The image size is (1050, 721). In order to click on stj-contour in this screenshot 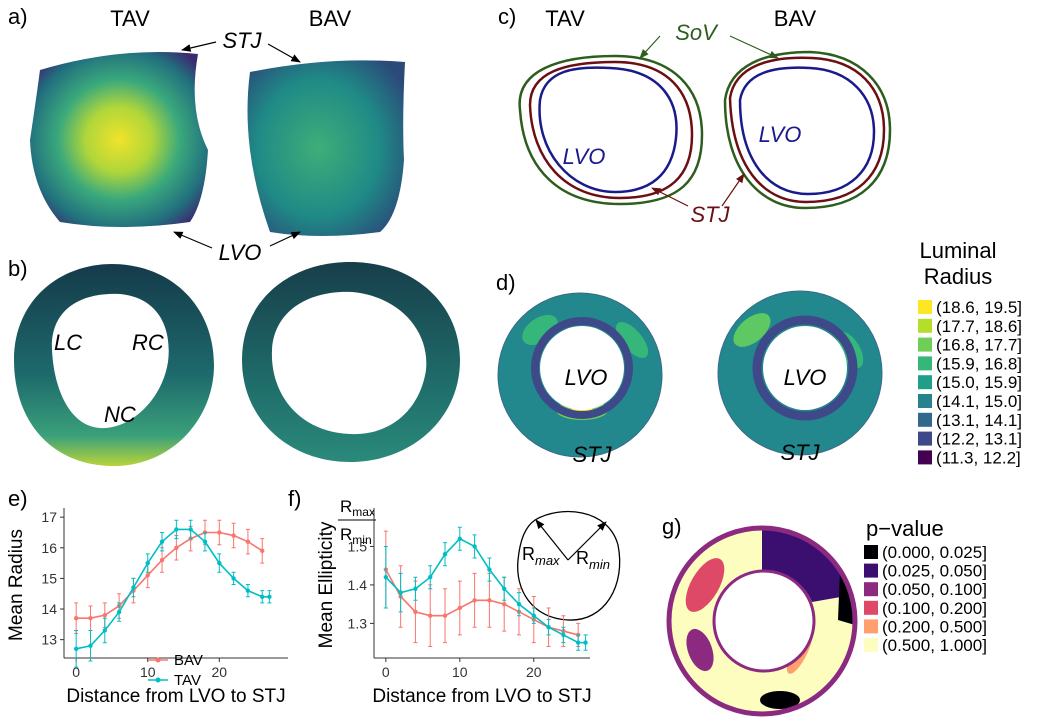, I will do `click(807, 130)`.